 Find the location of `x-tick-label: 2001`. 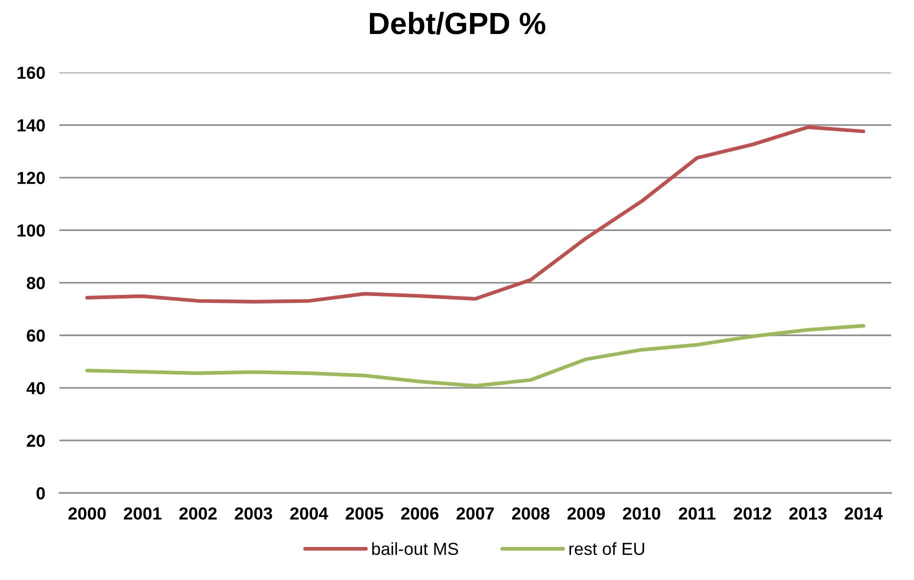

x-tick-label: 2001 is located at coordinates (143, 513).